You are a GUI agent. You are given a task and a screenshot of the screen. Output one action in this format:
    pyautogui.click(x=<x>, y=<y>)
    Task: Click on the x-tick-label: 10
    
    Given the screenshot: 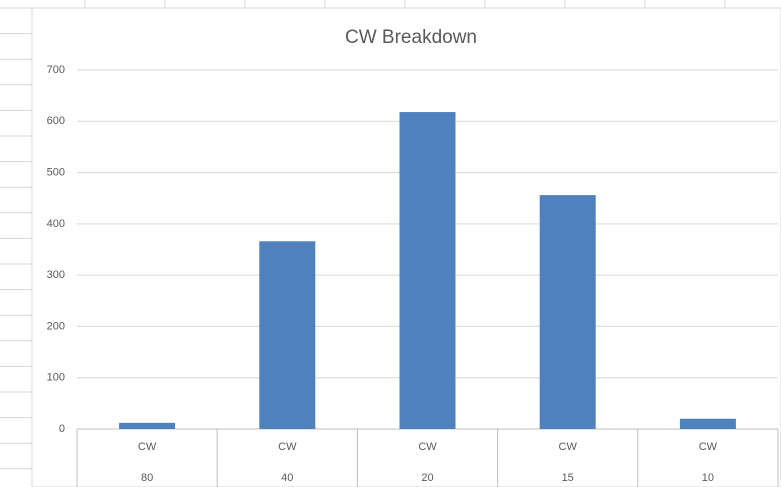 What is the action you would take?
    pyautogui.click(x=708, y=478)
    